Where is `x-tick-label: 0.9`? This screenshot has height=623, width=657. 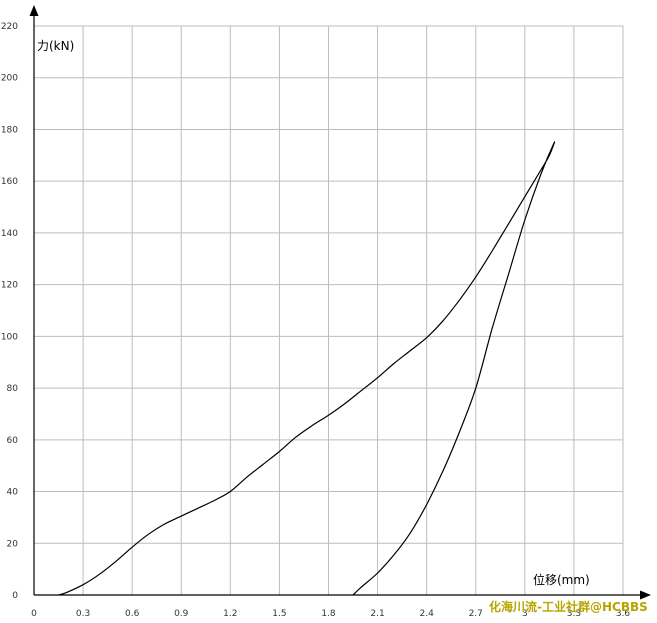 x-tick-label: 0.9 is located at coordinates (181, 614).